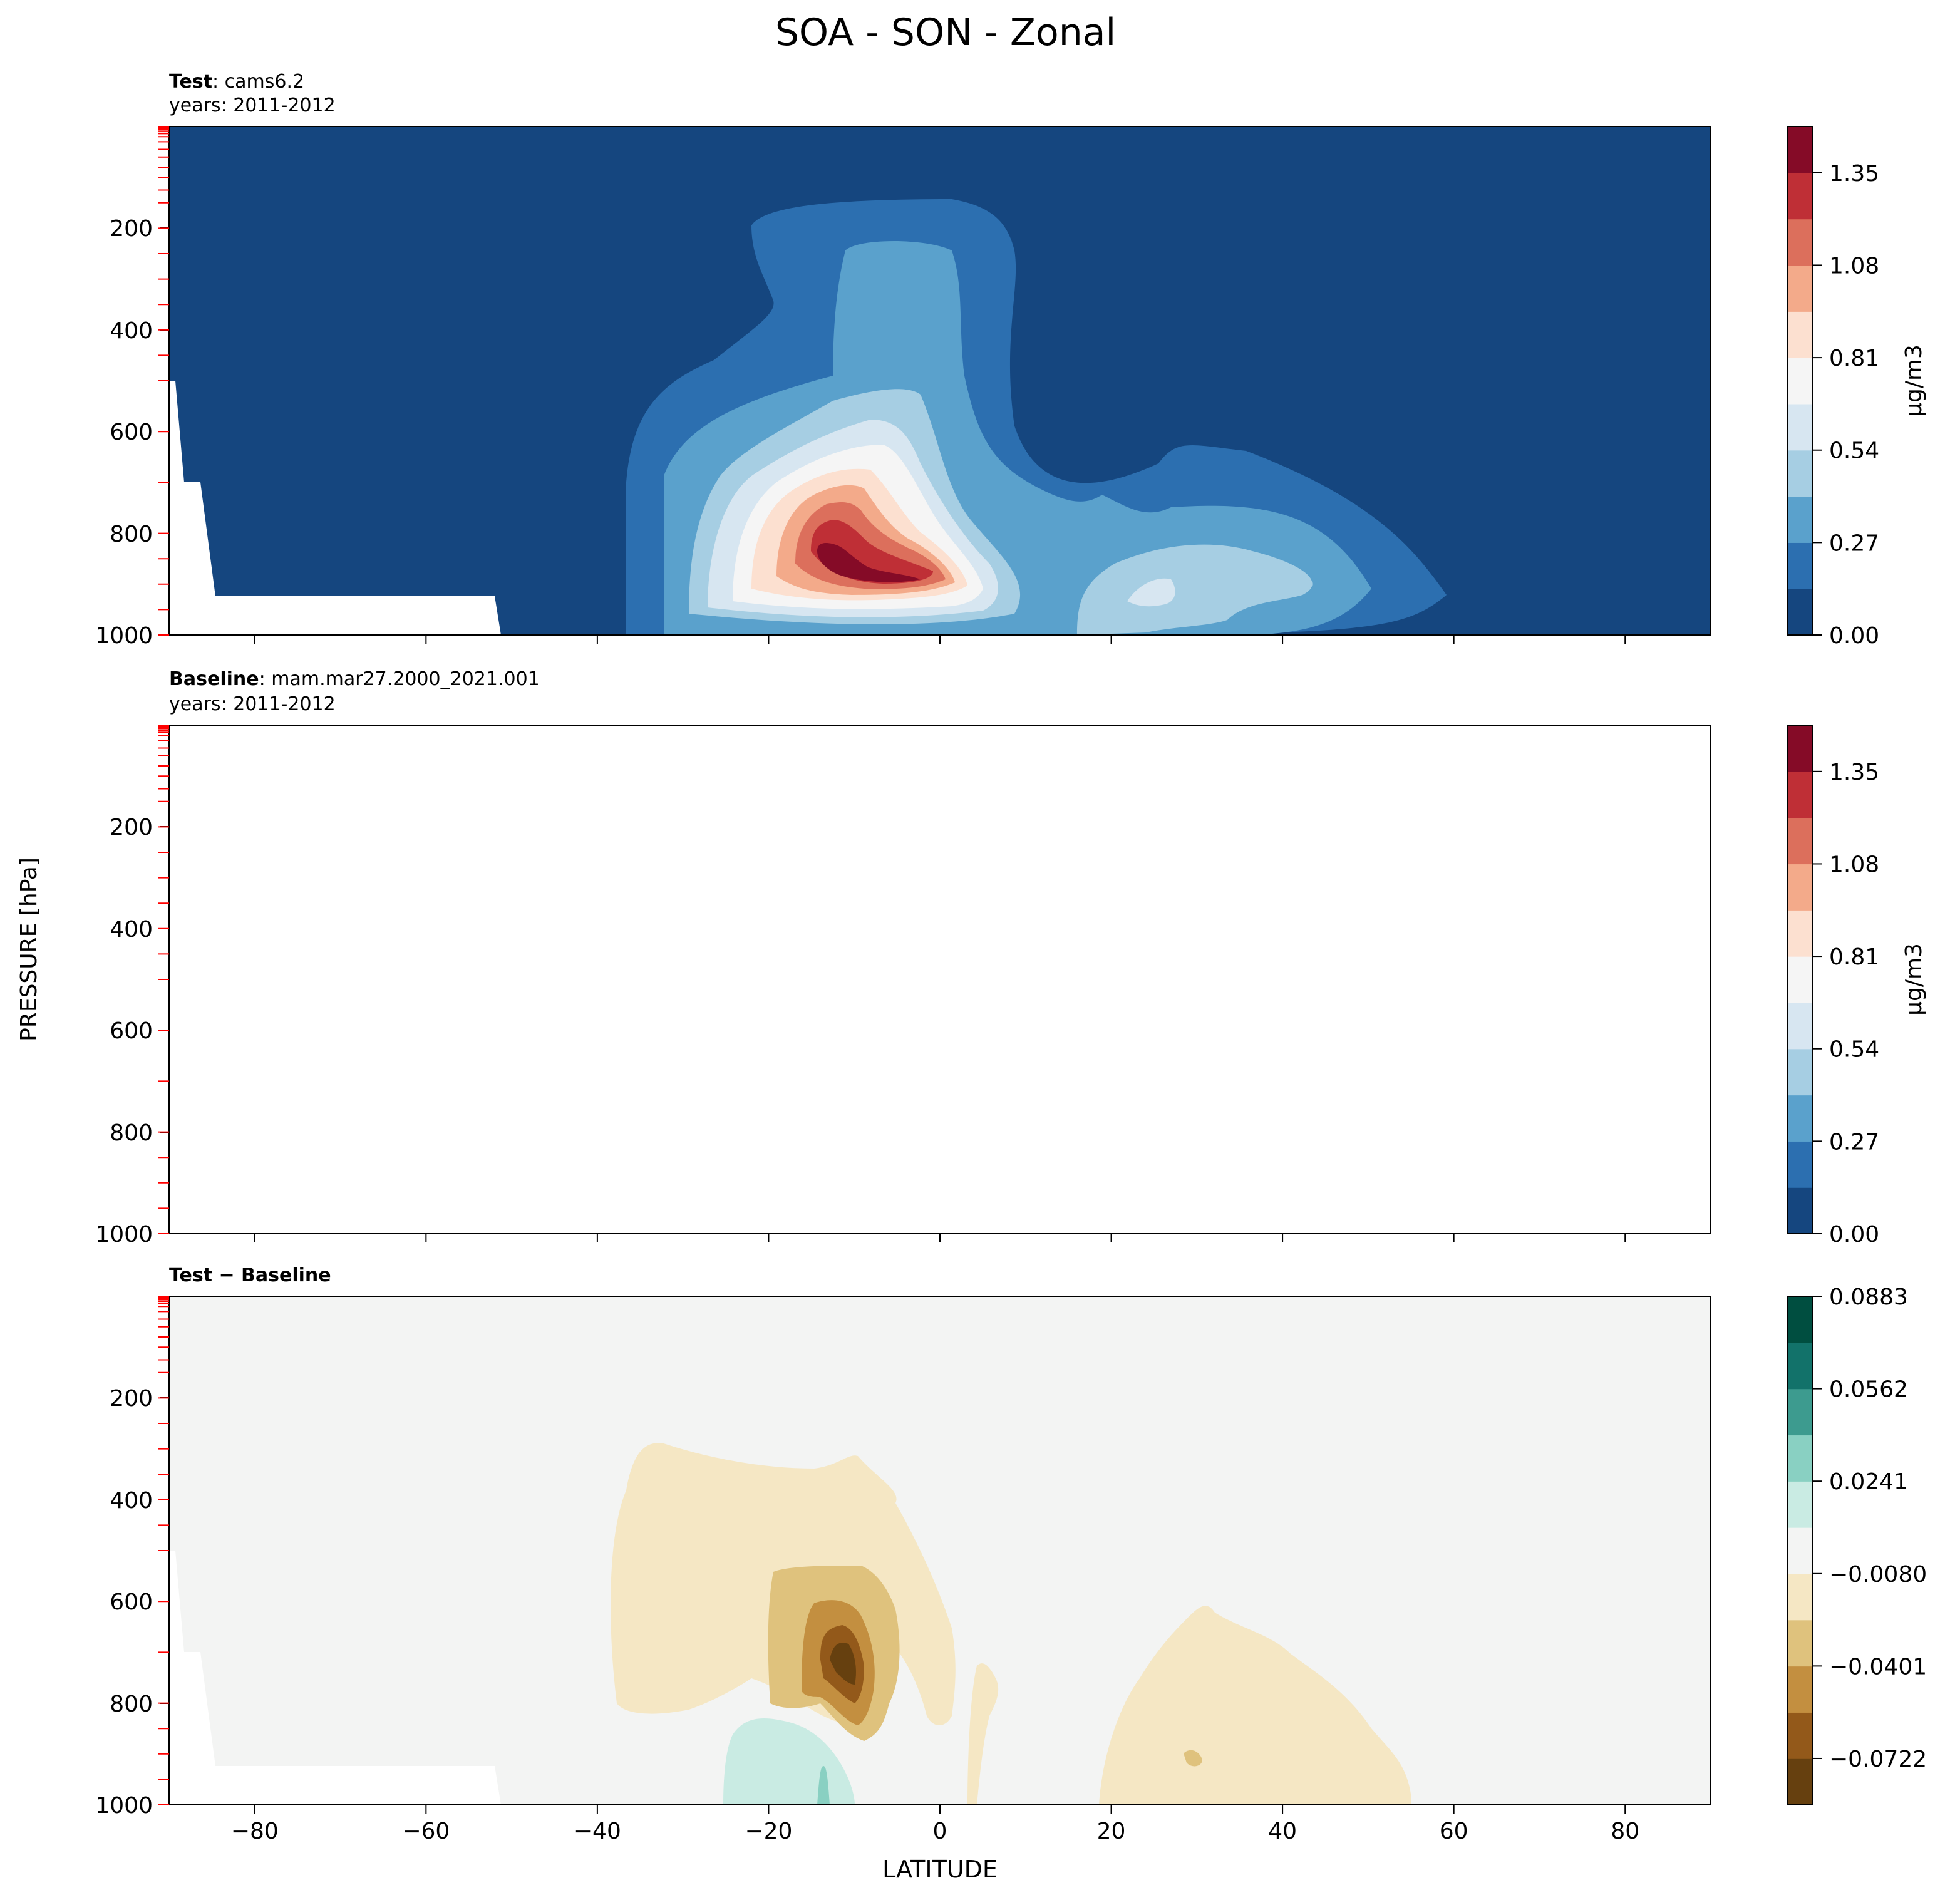 The height and width of the screenshot is (1900, 1960). Describe the element at coordinates (399, 679) in the screenshot. I see `panel-baseline-title-rest: : mam.mar27.2000_2021.001` at that location.